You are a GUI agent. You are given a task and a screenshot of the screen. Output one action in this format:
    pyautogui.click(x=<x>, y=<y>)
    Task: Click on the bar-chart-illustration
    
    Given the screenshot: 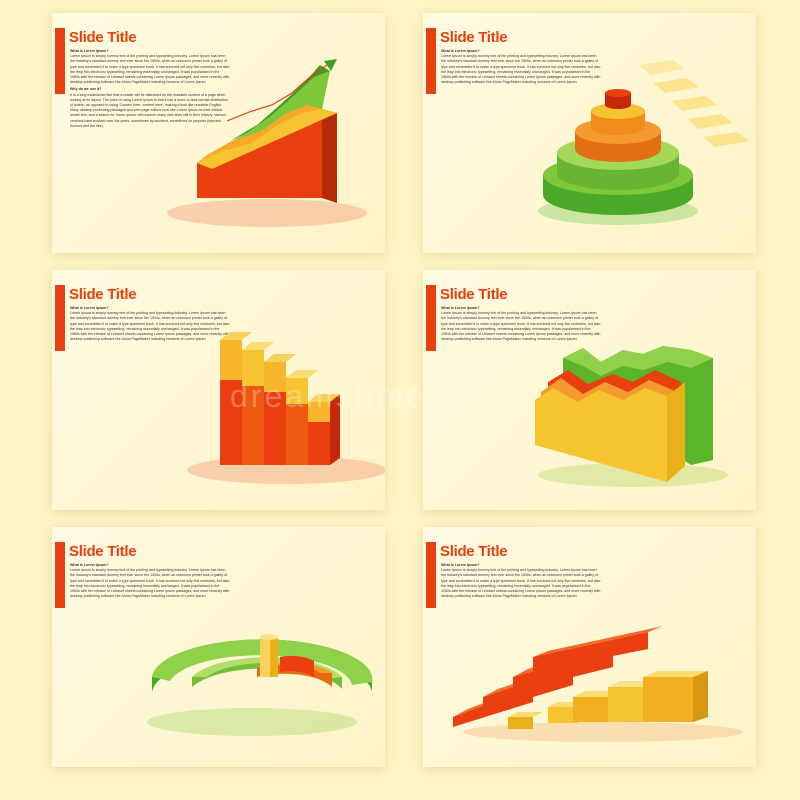 What is the action you would take?
    pyautogui.click(x=286, y=408)
    